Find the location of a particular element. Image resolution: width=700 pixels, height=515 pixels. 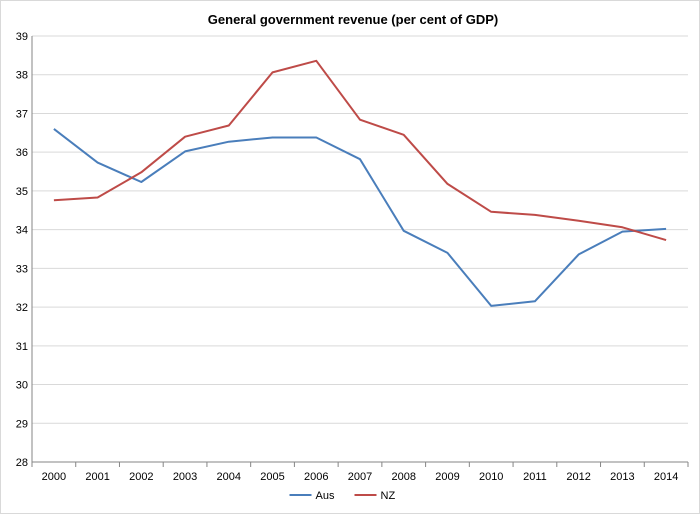

y-tick-label: 35 is located at coordinates (22, 192).